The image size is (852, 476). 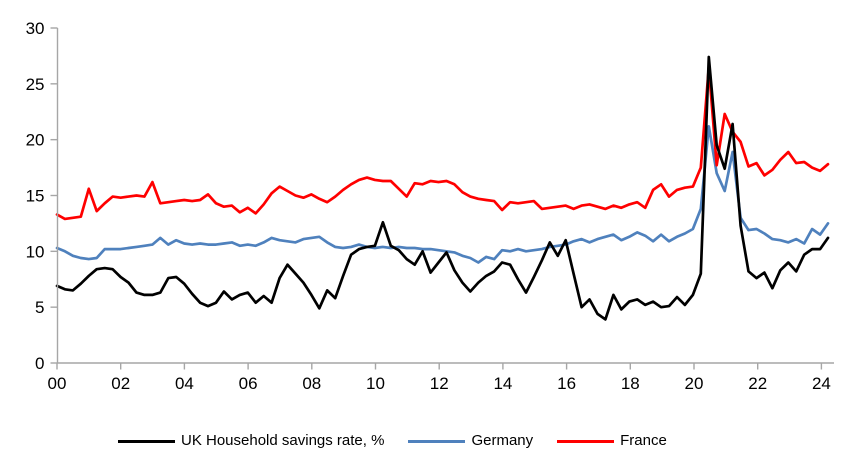 I want to click on x-tick-label: 22, so click(x=757, y=383).